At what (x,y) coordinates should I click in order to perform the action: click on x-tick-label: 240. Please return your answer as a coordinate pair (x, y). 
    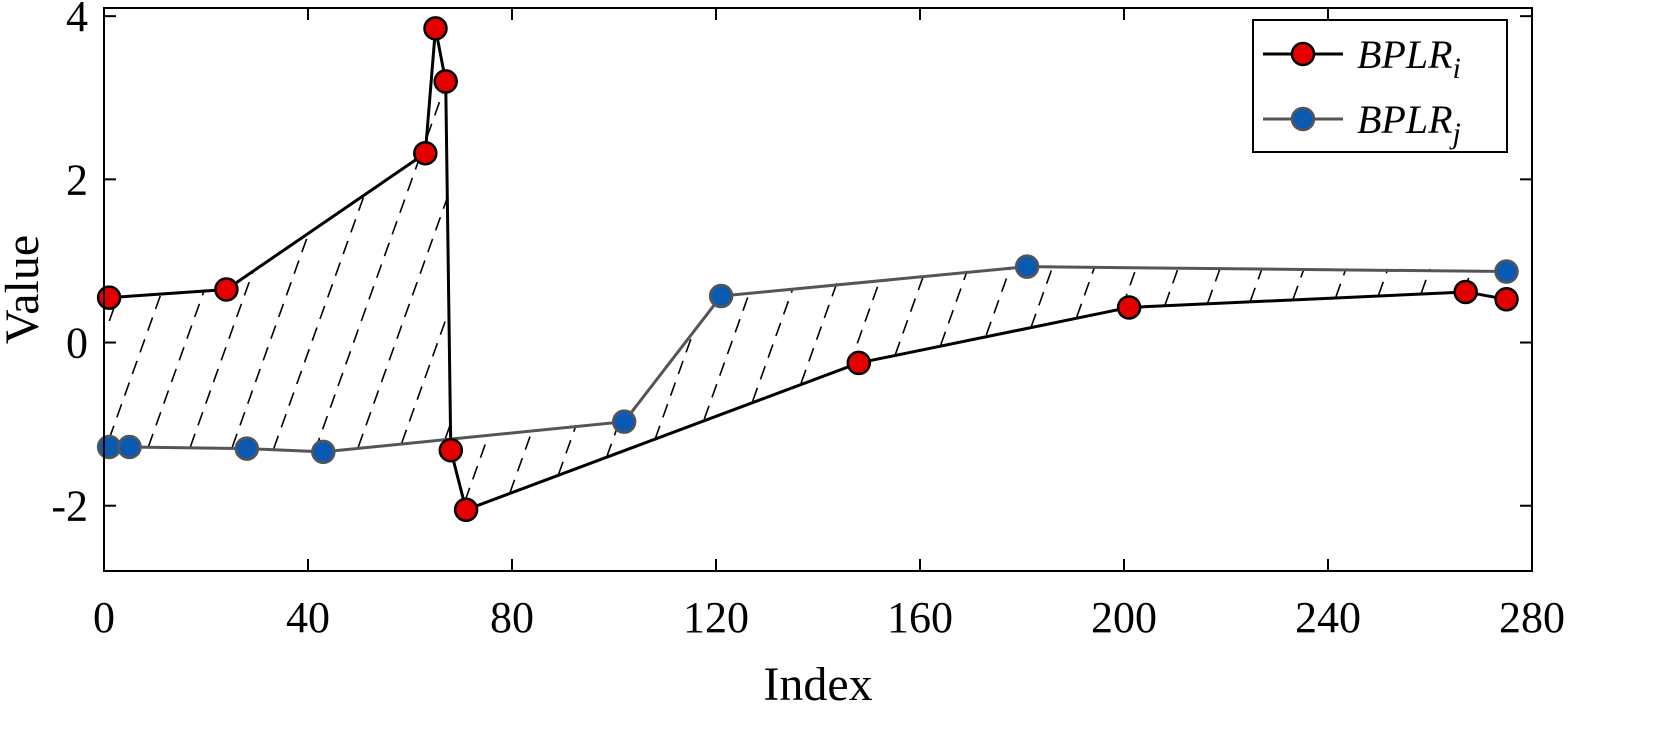
    Looking at the image, I should click on (1328, 617).